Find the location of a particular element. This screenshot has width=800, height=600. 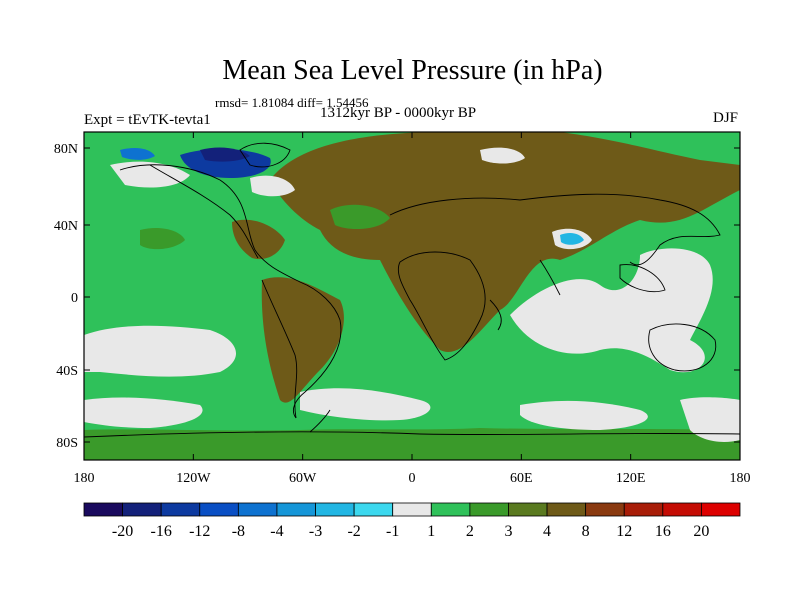

colorbar-label: 12 is located at coordinates (624, 531).